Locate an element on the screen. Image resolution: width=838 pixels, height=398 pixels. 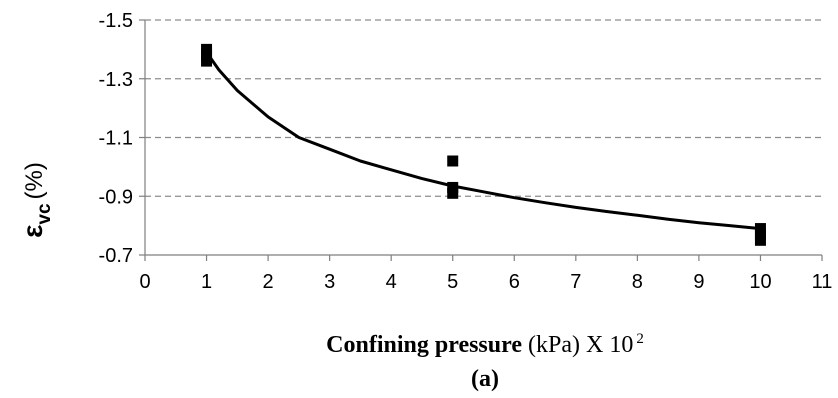
x-tick-labels: 0 1 2 3 4 5 6 7 8 9 10 11 is located at coordinates (485, 282).